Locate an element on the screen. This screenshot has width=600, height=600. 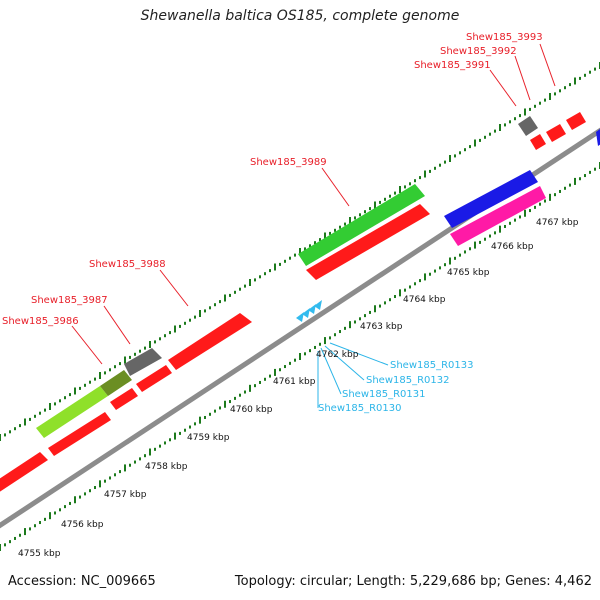
gene-label: Shew185_3987 is located at coordinates (69, 300).